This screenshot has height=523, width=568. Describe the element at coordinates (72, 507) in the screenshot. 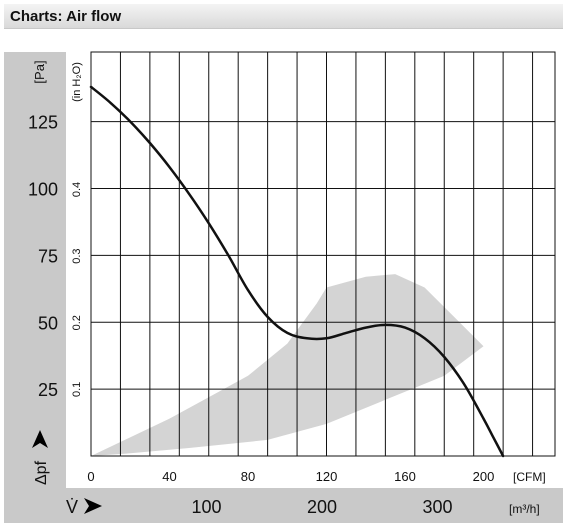

I see `x-axis-symbol: V̇` at that location.